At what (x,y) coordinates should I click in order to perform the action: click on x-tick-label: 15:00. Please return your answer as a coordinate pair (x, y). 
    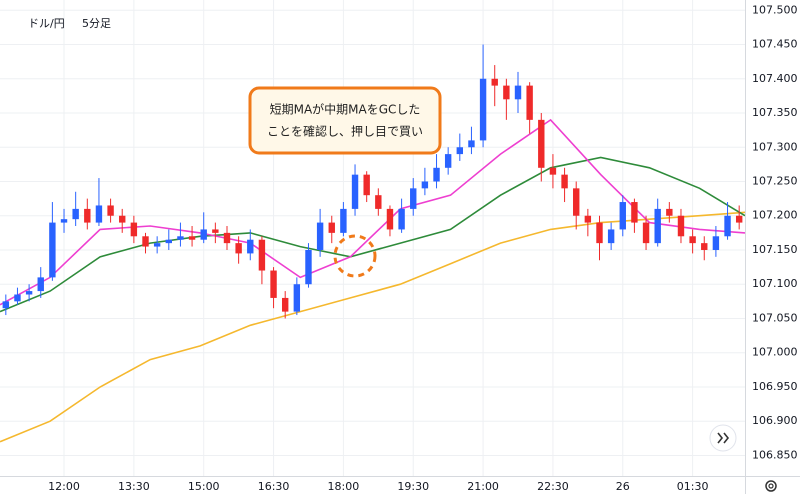
    Looking at the image, I should click on (204, 486).